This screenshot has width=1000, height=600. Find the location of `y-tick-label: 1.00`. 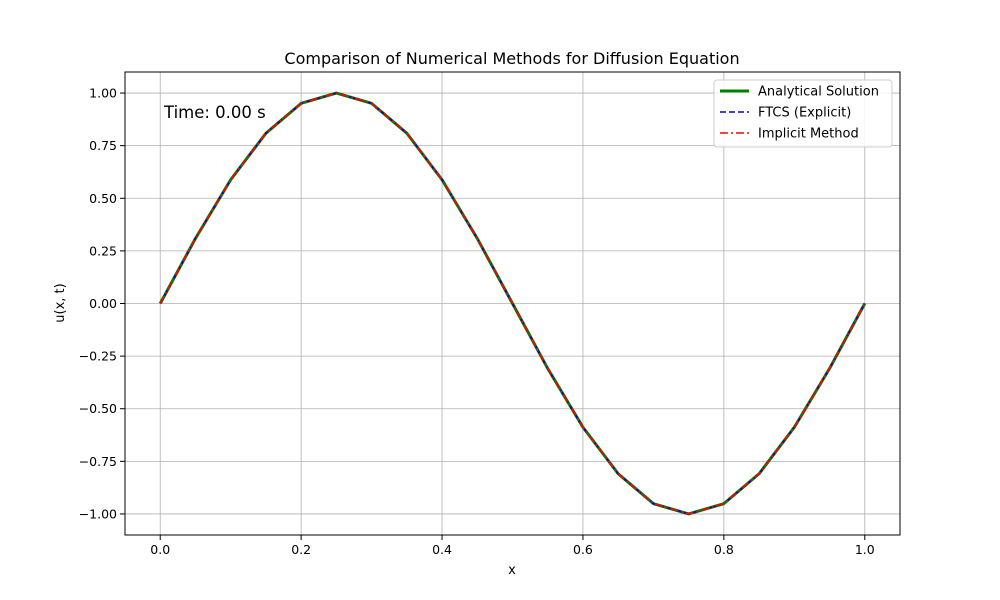

y-tick-label: 1.00 is located at coordinates (103, 93).